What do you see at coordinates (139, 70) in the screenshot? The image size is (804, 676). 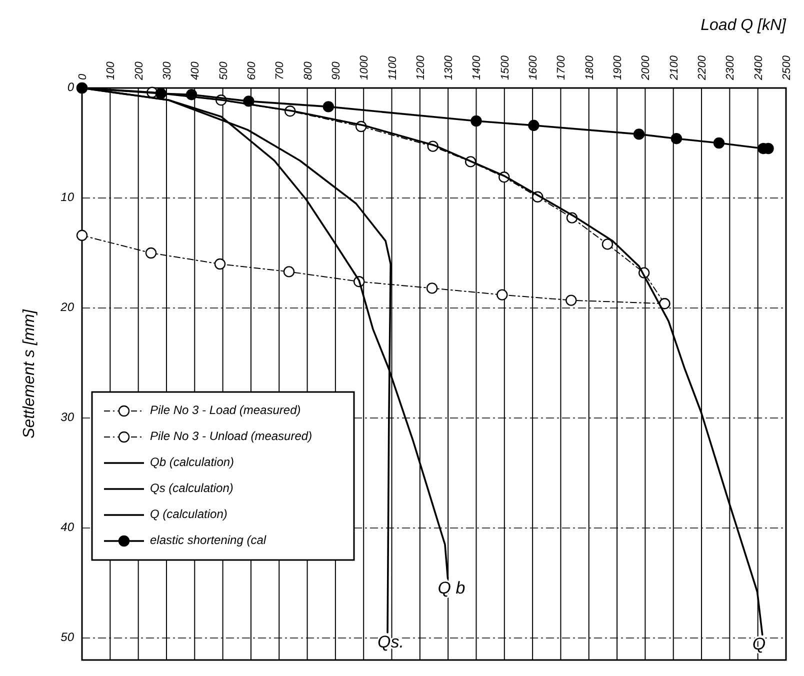 I see `x-tick-label: 200` at bounding box center [139, 70].